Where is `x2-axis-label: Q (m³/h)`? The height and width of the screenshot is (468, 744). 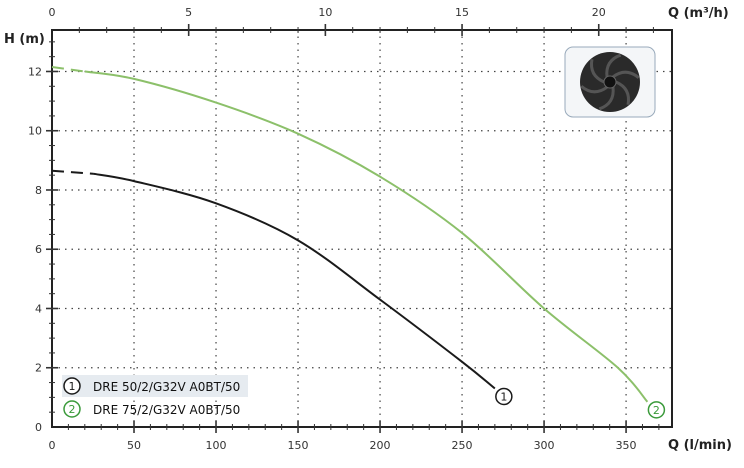 x2-axis-label: Q (m³/h) is located at coordinates (698, 13).